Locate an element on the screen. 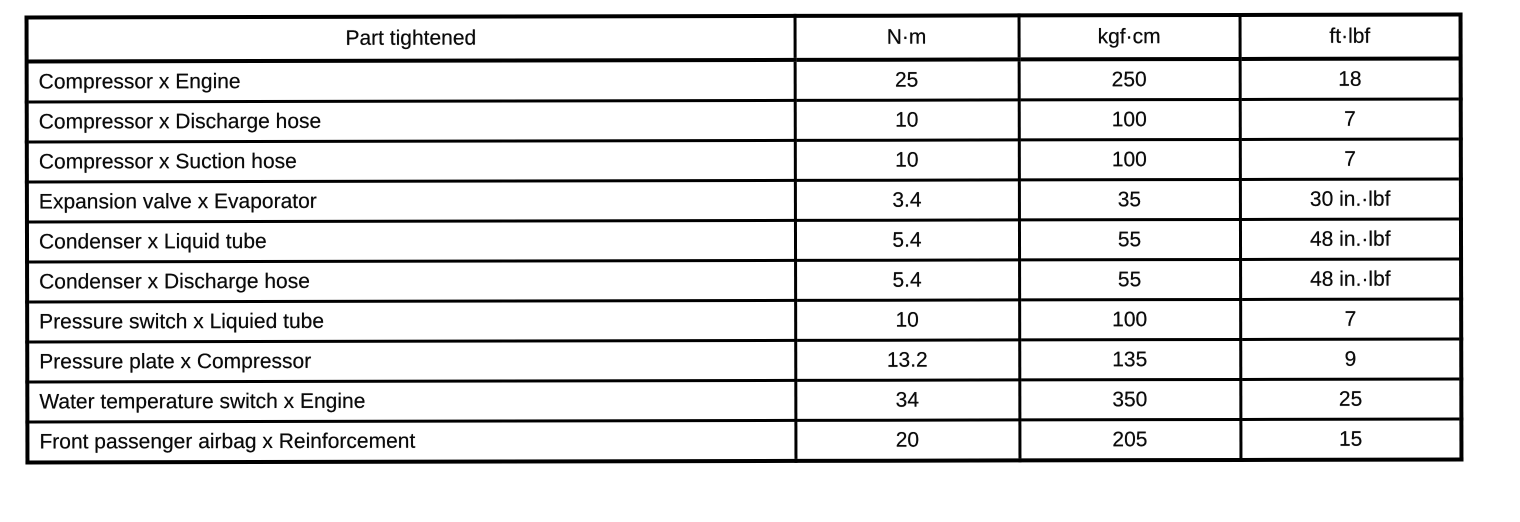 The image size is (1520, 522). table-header-row: Part tightened N·m kgf·cm ft·lbf is located at coordinates (743, 38).